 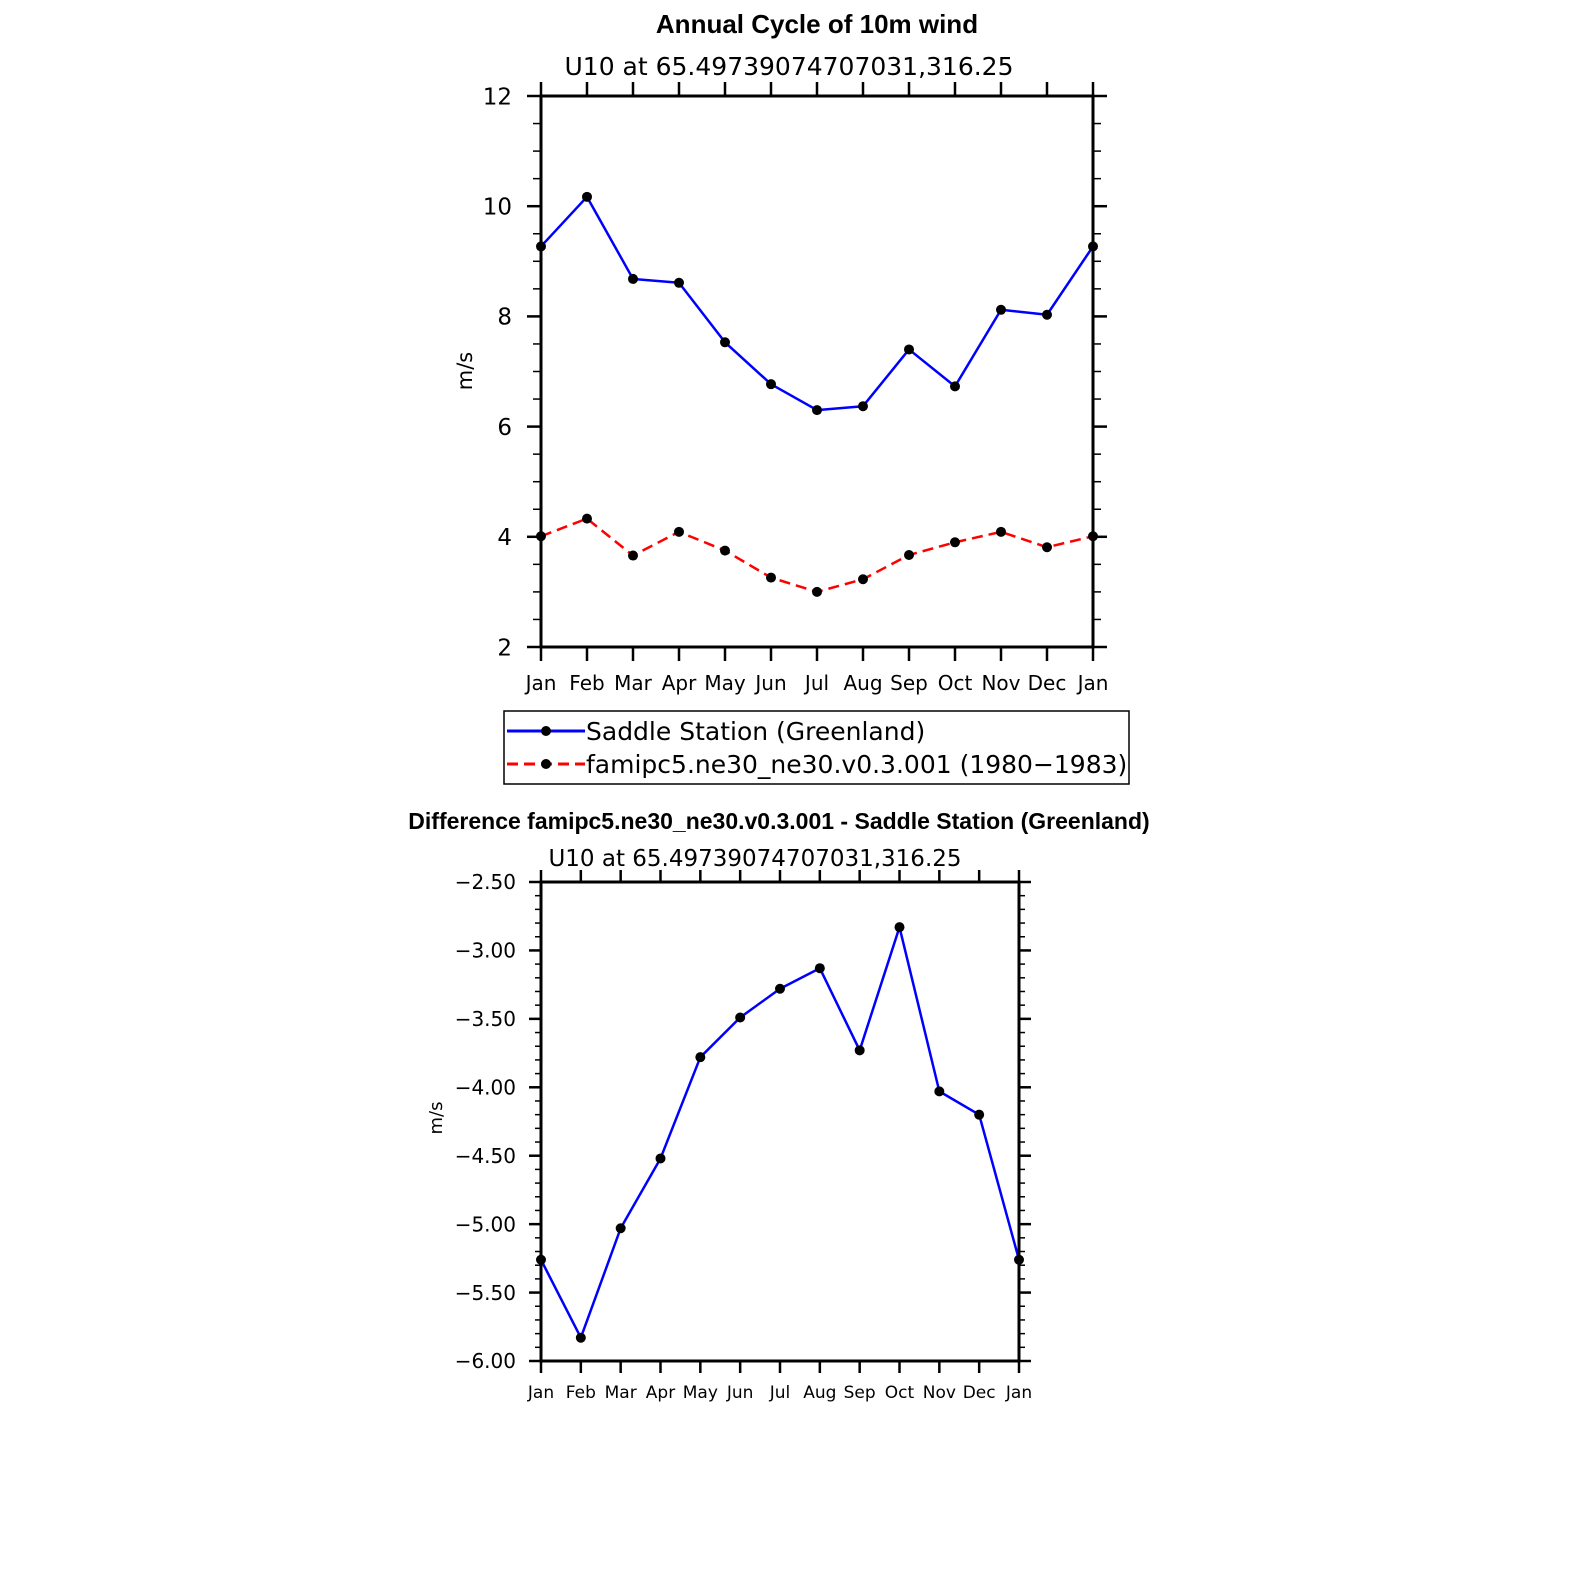 I want to click on legend-entry-model: famipc5.ne30_ne30.v0.3.001 (1980−1983), so click(x=817, y=764).